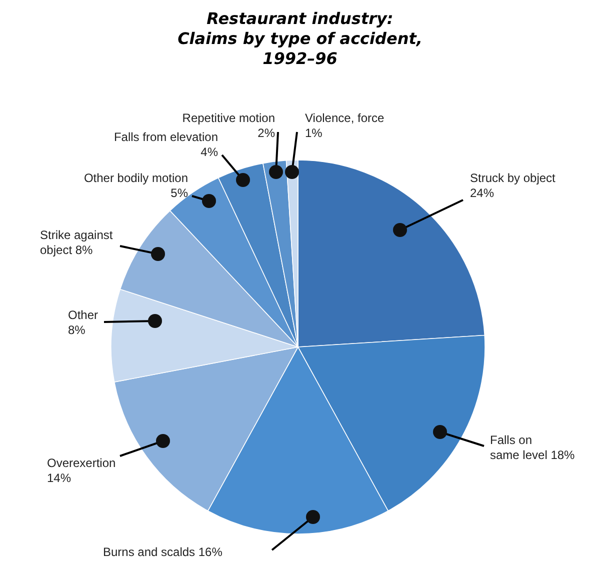 This screenshot has height=563, width=598. Describe the element at coordinates (228, 118) in the screenshot. I see `slice-label: Repetitive motion` at that location.